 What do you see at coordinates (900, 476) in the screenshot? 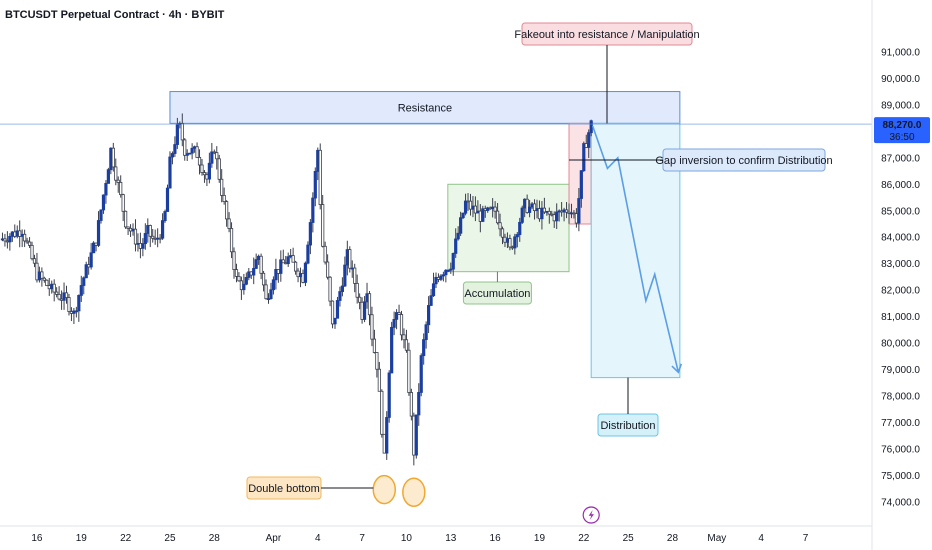
I see `price-tick-label: 75,000.0` at bounding box center [900, 476].